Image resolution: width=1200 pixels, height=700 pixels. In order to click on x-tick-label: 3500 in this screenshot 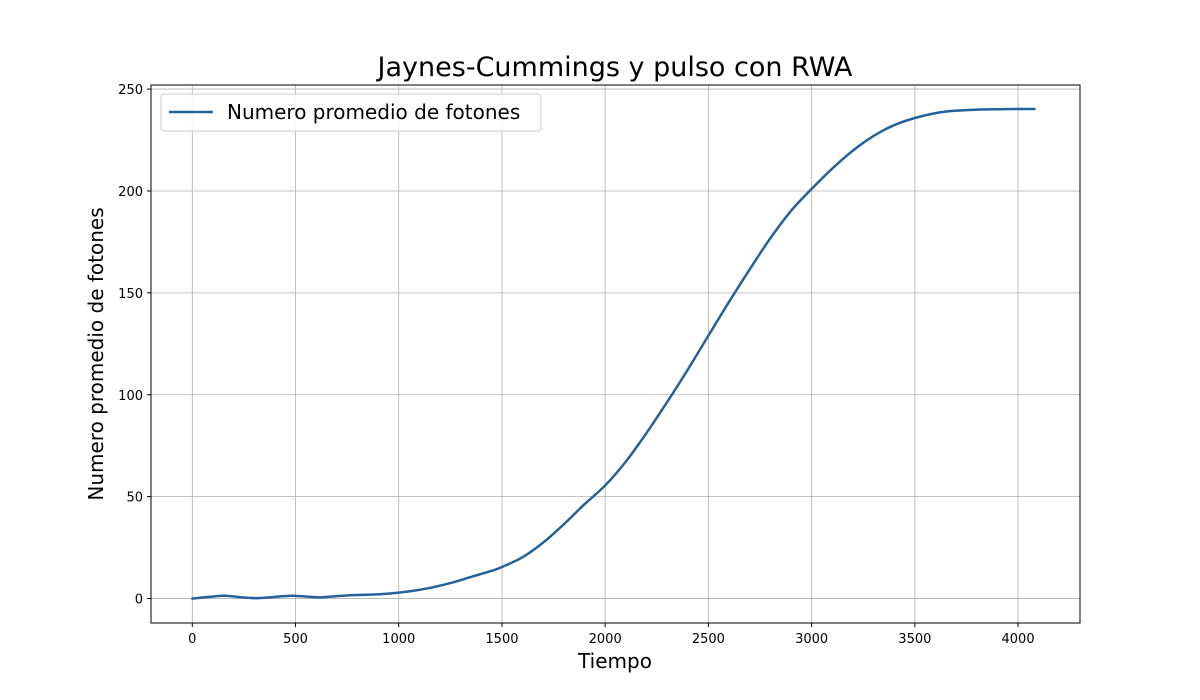, I will do `click(914, 639)`.